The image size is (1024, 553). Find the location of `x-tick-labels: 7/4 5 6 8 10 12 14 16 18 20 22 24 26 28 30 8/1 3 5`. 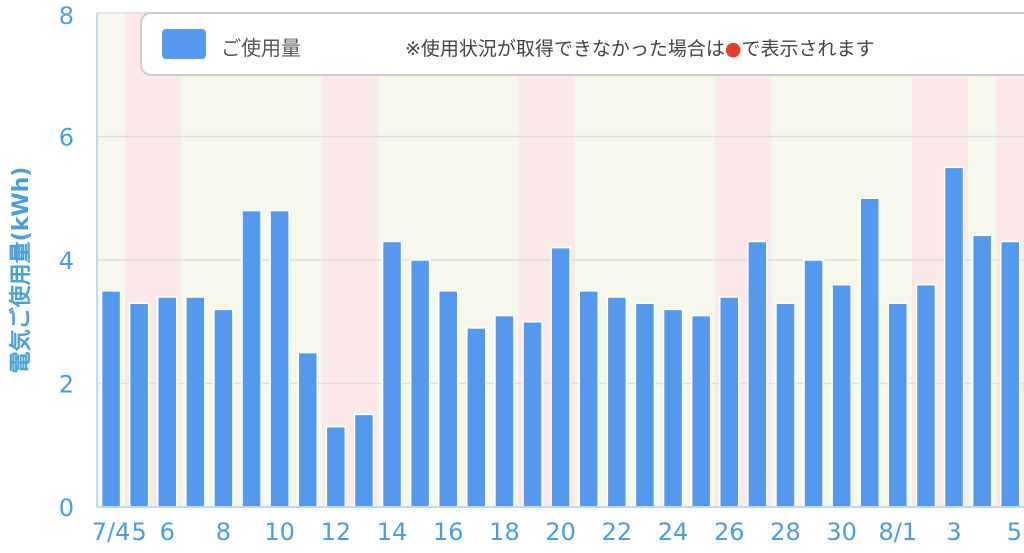

x-tick-labels: 7/4 5 6 8 10 12 14 16 18 20 22 24 26 28 30 8/1 3 5 is located at coordinates (557, 532).